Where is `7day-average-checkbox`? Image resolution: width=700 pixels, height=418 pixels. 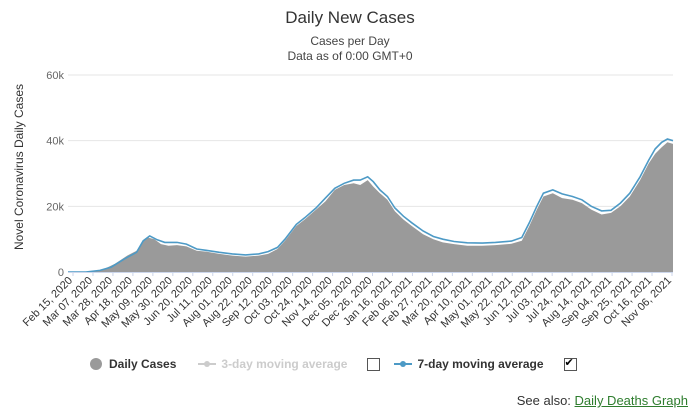 7day-average-checkbox is located at coordinates (570, 363).